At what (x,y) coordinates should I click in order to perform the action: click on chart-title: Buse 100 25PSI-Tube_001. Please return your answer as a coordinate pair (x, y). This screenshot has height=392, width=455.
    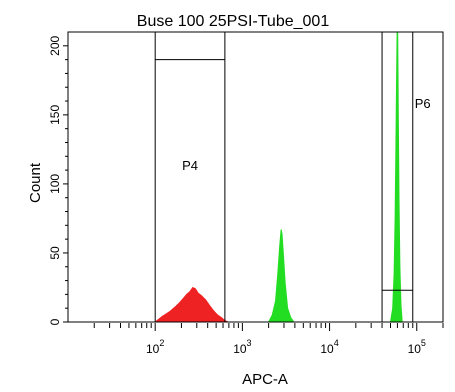
    Looking at the image, I should click on (233, 21).